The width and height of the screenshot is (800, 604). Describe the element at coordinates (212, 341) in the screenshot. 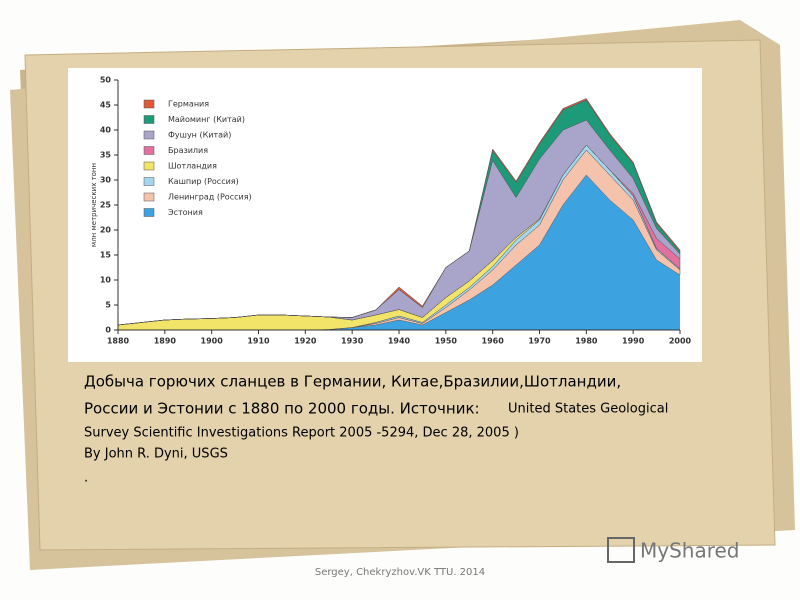

I see `x-tick-label: 1900` at that location.